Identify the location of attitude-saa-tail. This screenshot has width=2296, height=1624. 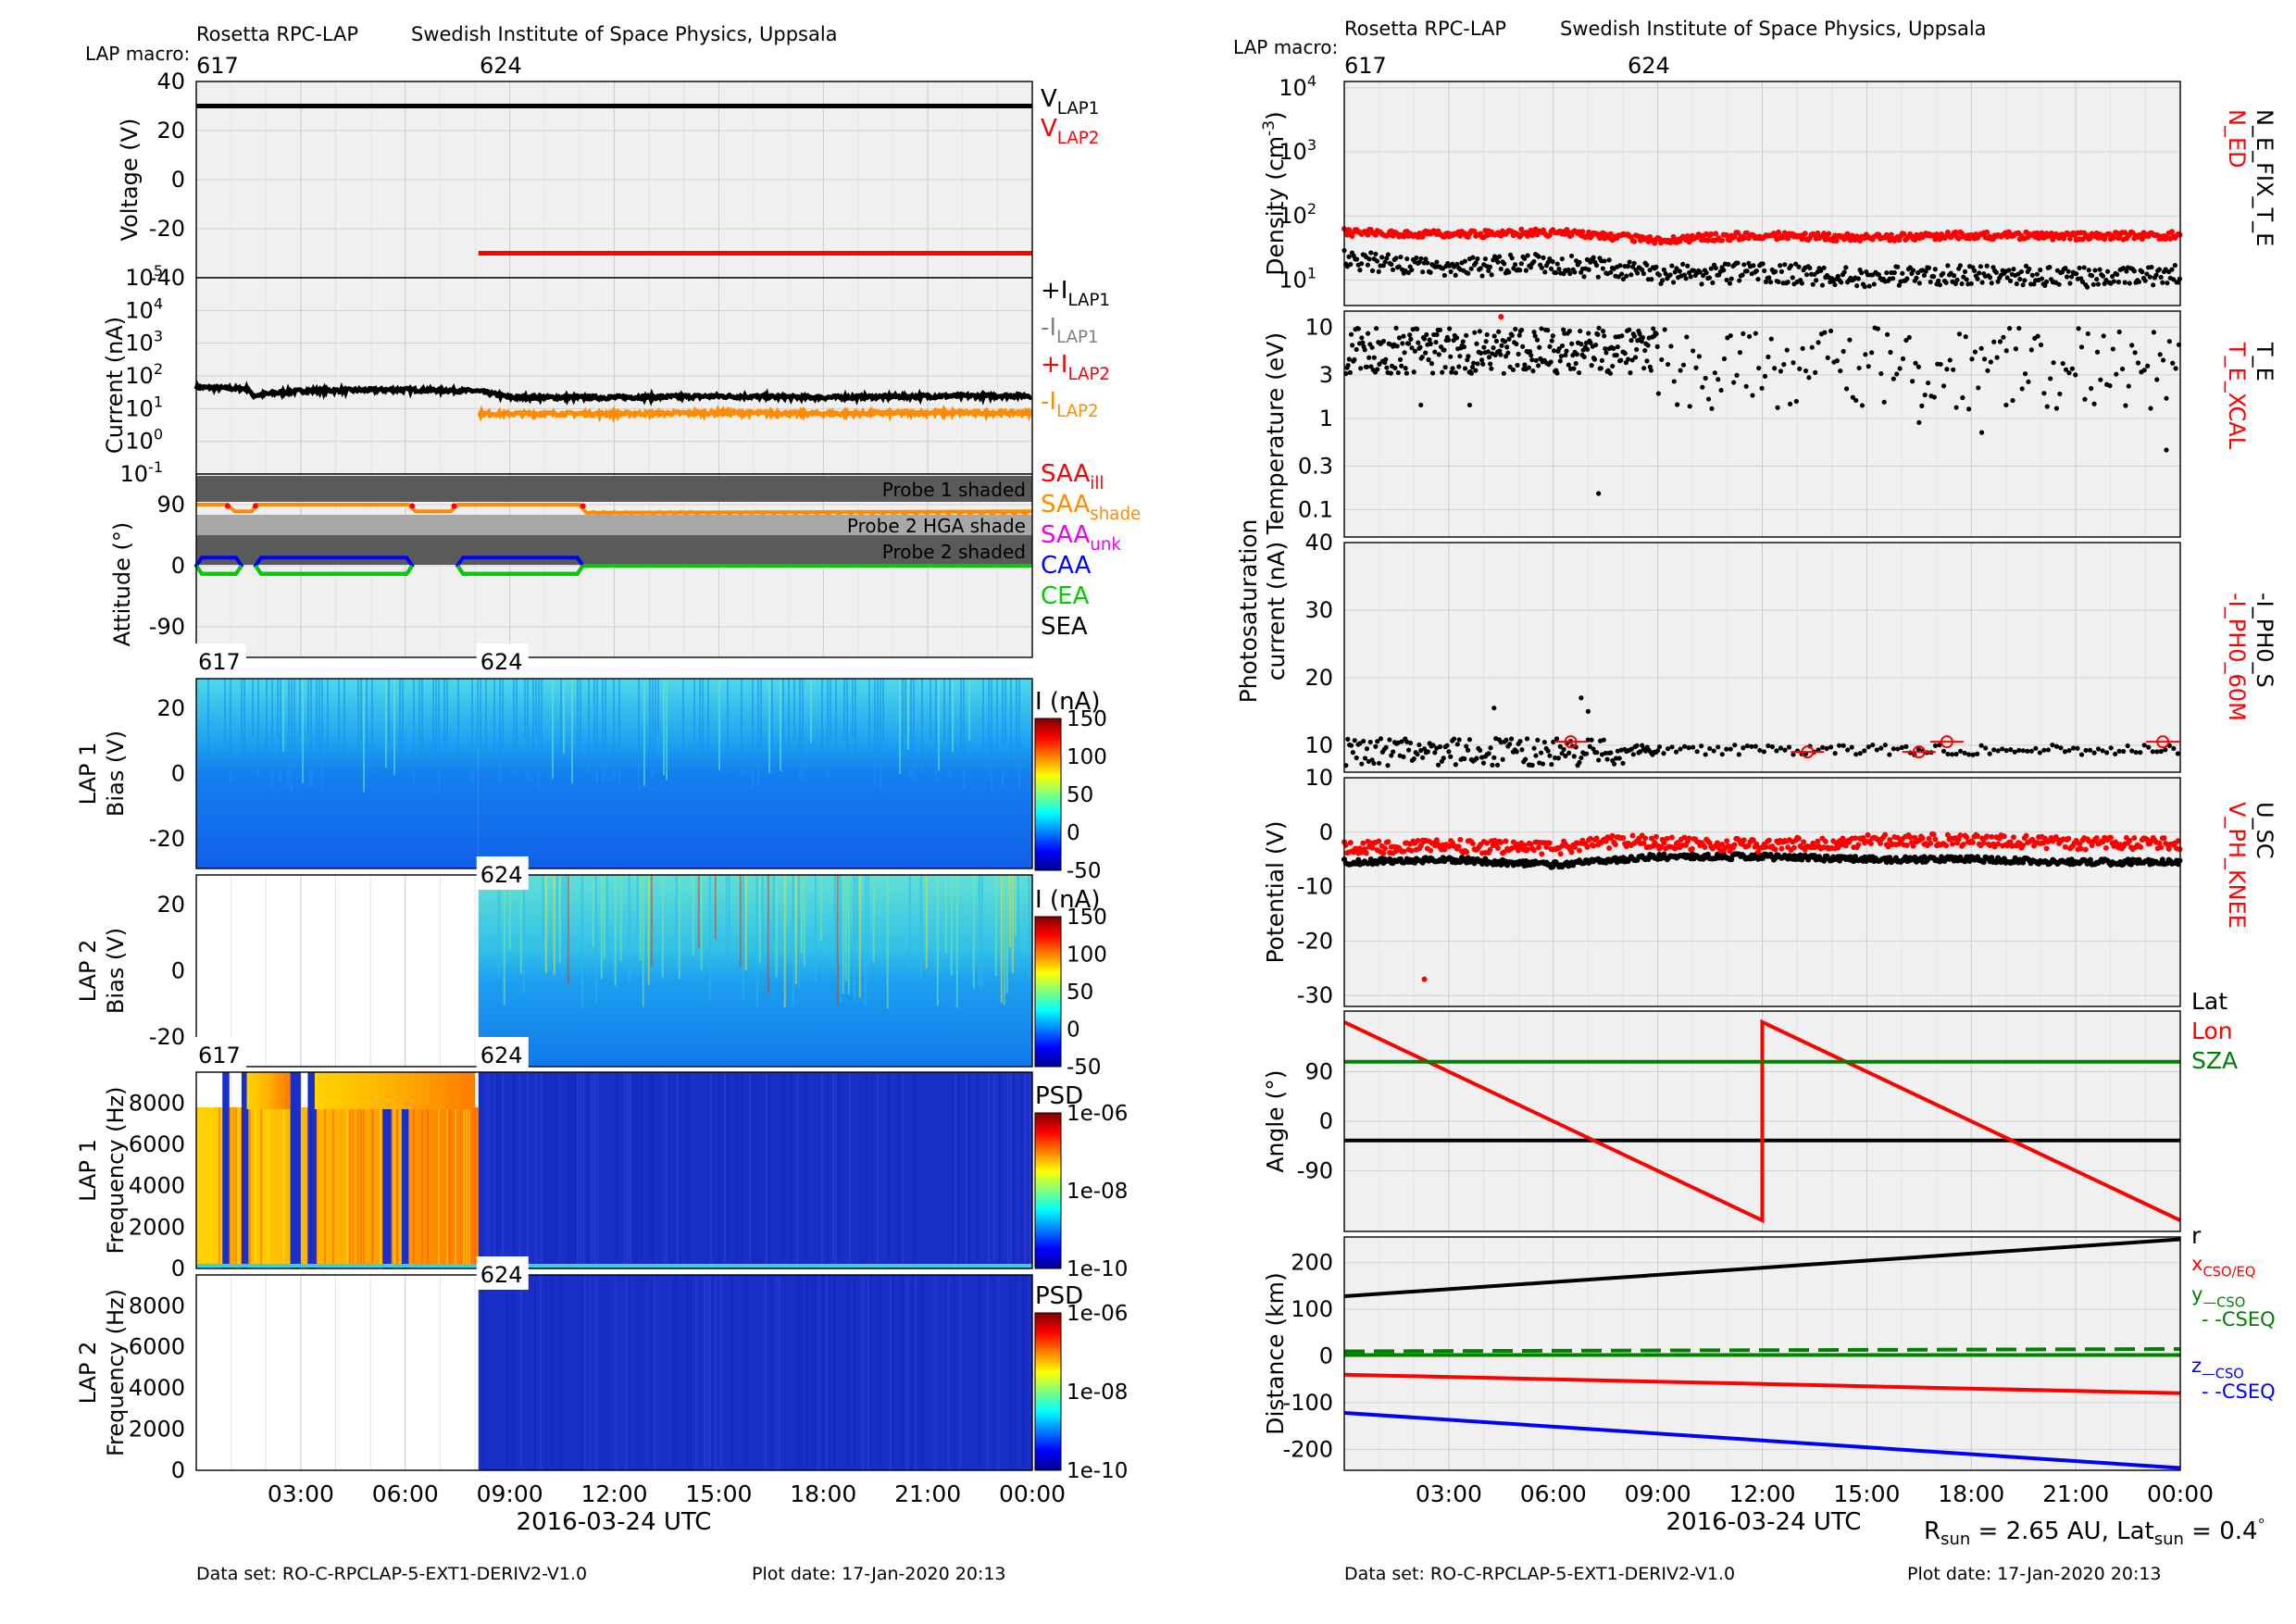
(807, 513).